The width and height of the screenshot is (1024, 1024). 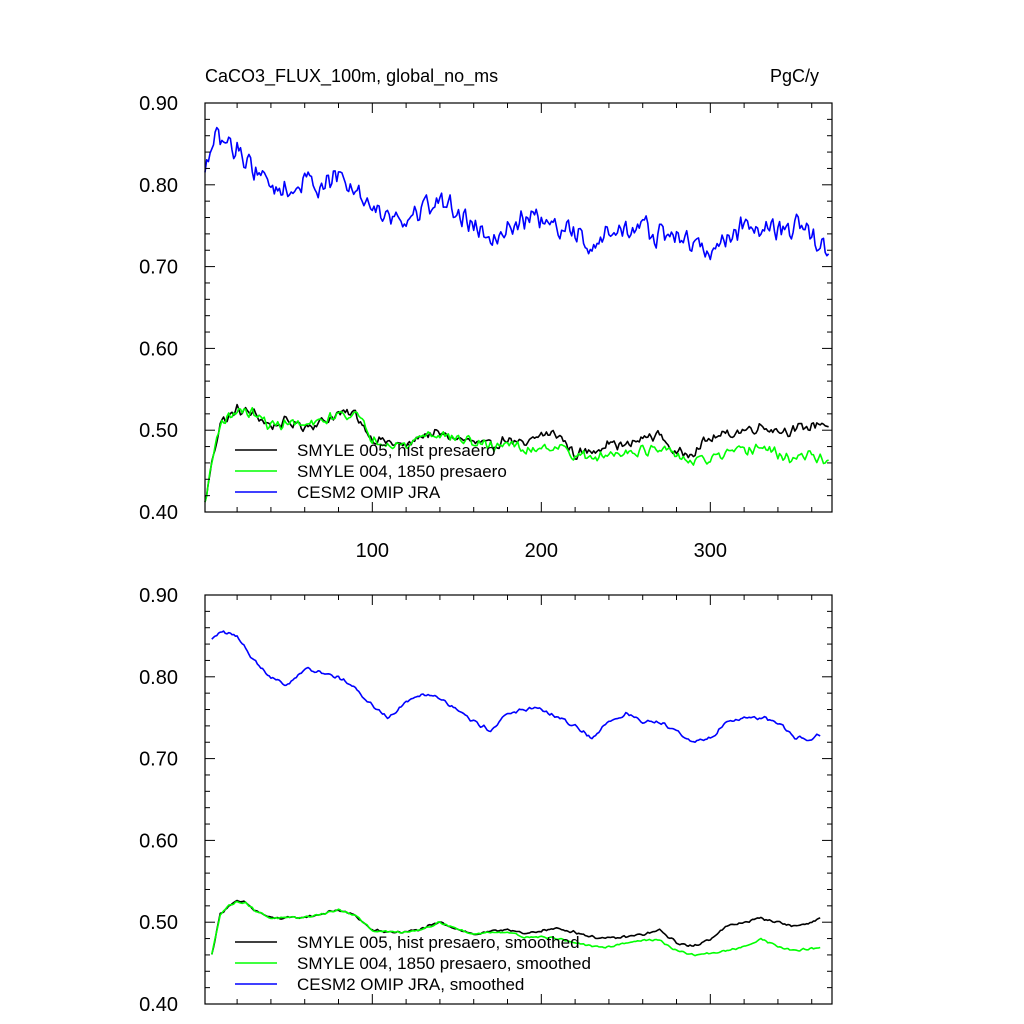 I want to click on legend-label: SMYLE 004, 1850 presaero, smoothed, so click(x=444, y=963).